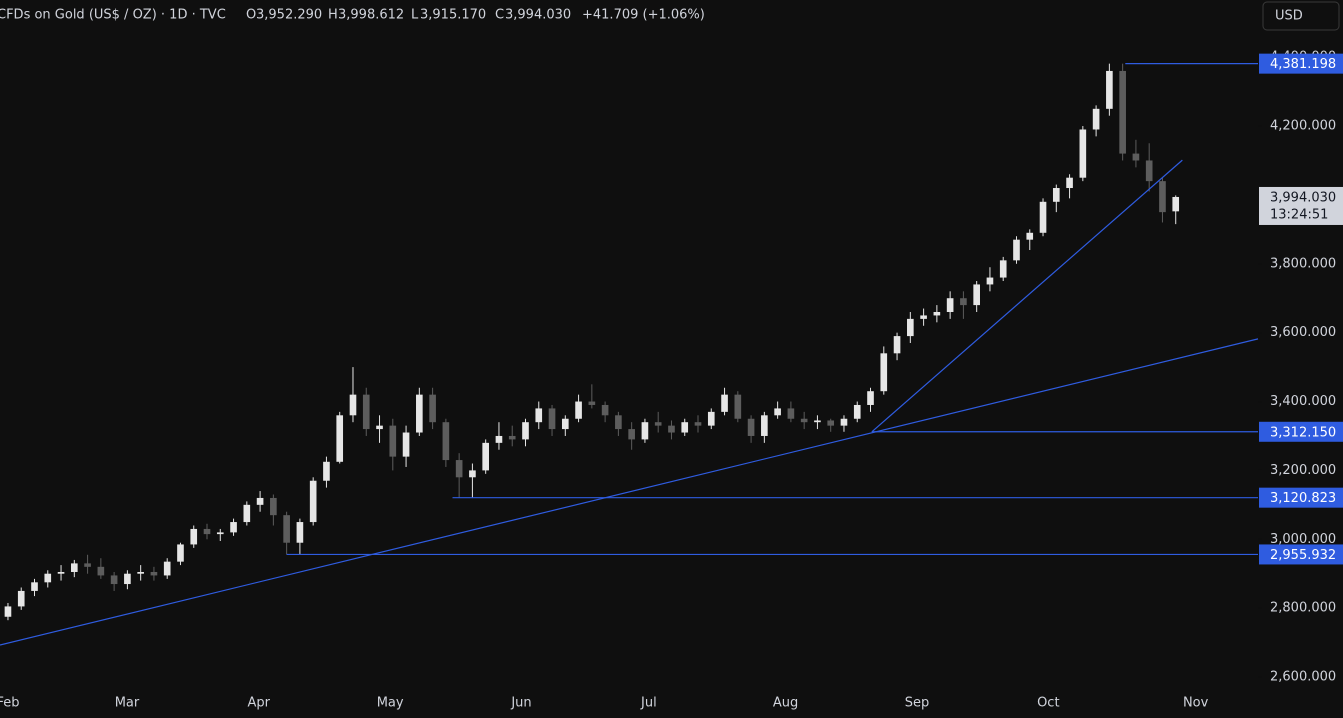  What do you see at coordinates (1303, 608) in the screenshot?
I see `y-tick-label: 2,800.000` at bounding box center [1303, 608].